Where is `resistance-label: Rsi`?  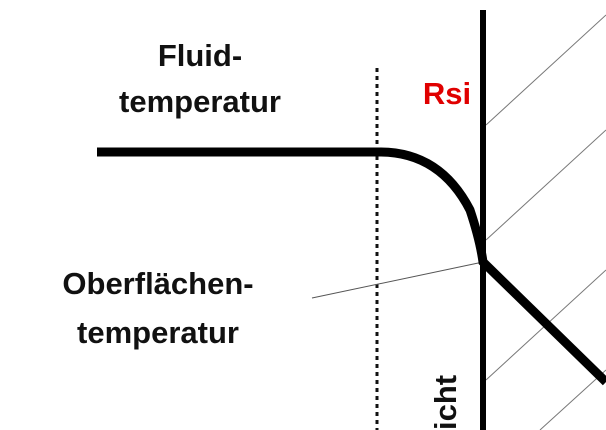 resistance-label: Rsi is located at coordinates (447, 93).